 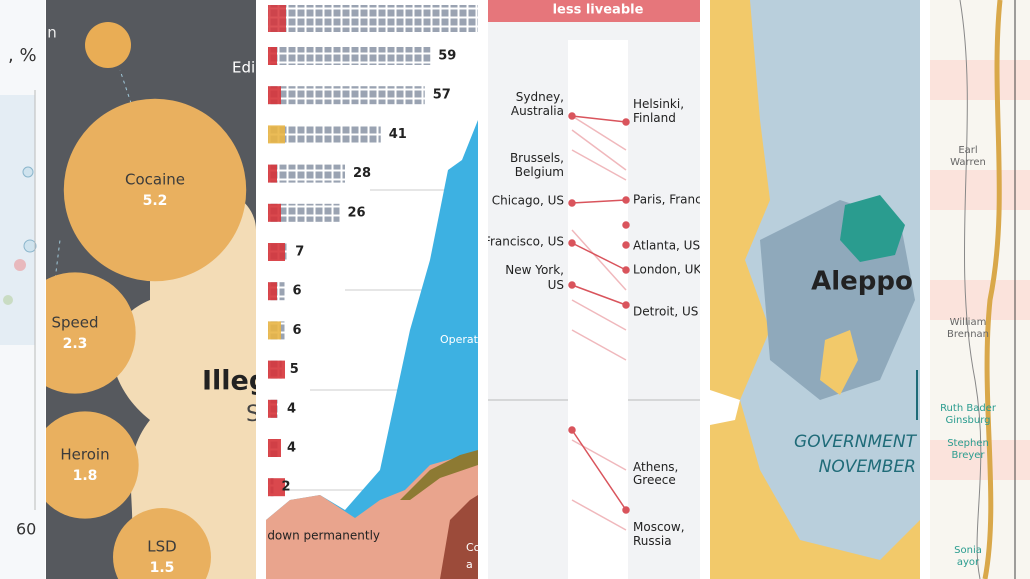 What do you see at coordinates (155, 201) in the screenshot?
I see `bubble-value: 5.2` at bounding box center [155, 201].